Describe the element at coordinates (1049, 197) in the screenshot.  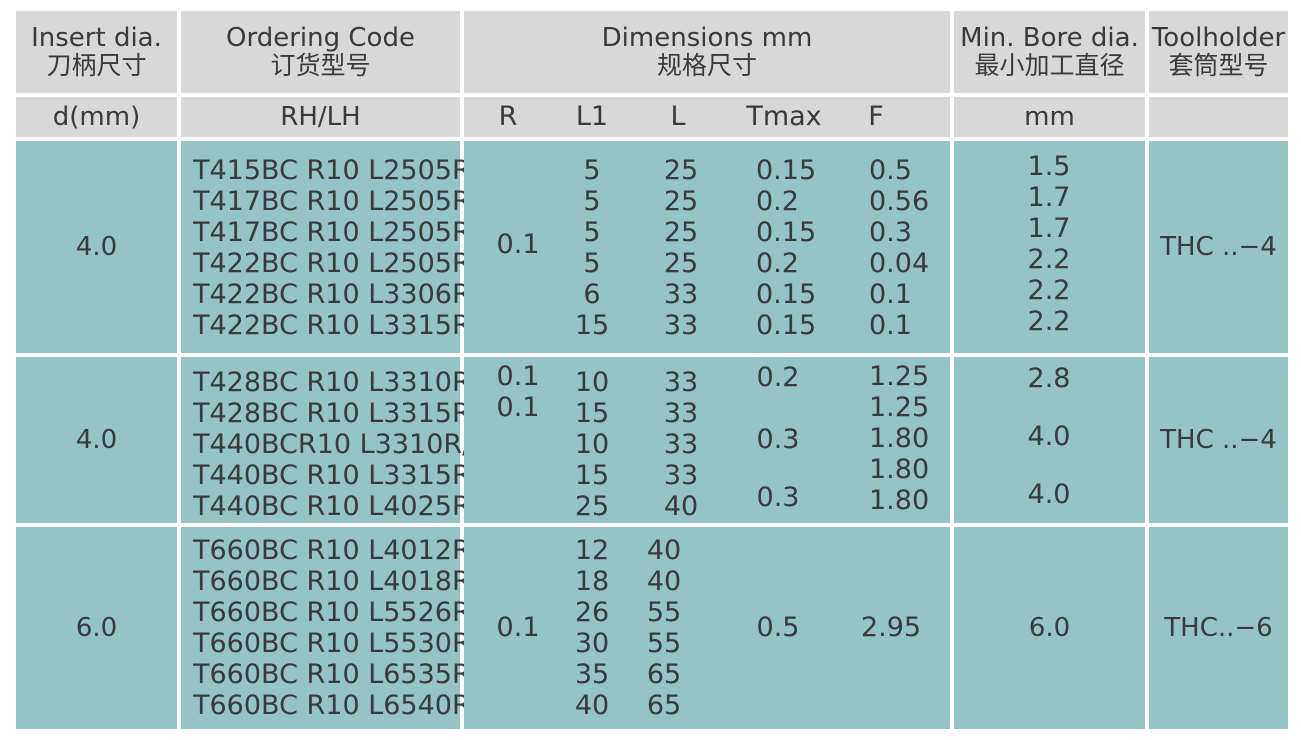
I see `bore-value: 1.7` at that location.